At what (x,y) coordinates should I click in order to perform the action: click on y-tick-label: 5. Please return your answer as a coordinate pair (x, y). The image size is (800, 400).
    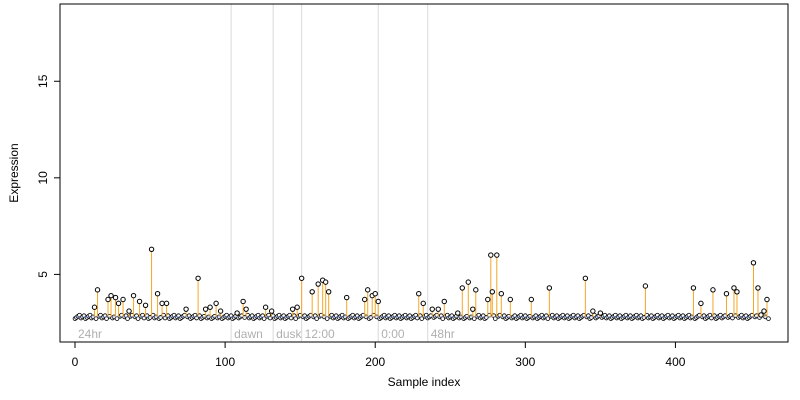
    Looking at the image, I should click on (43, 274).